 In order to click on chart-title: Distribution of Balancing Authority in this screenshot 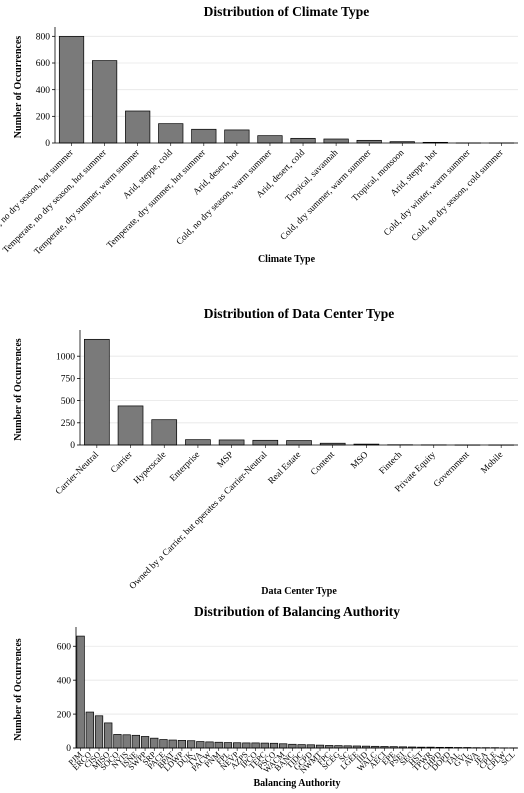, I will do `click(297, 611)`.